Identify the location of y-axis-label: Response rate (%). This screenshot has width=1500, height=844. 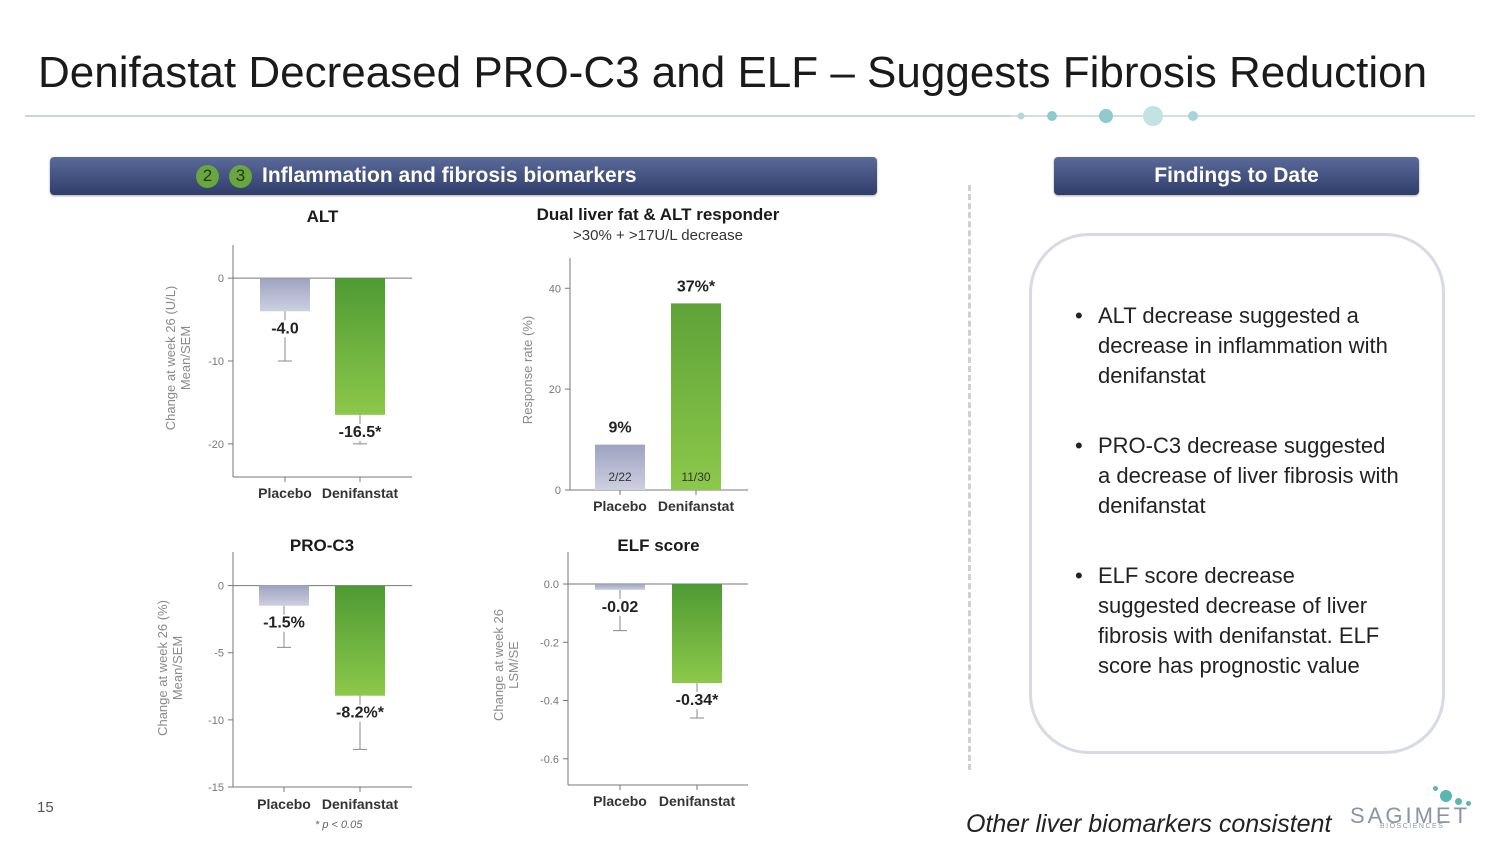
(527, 370).